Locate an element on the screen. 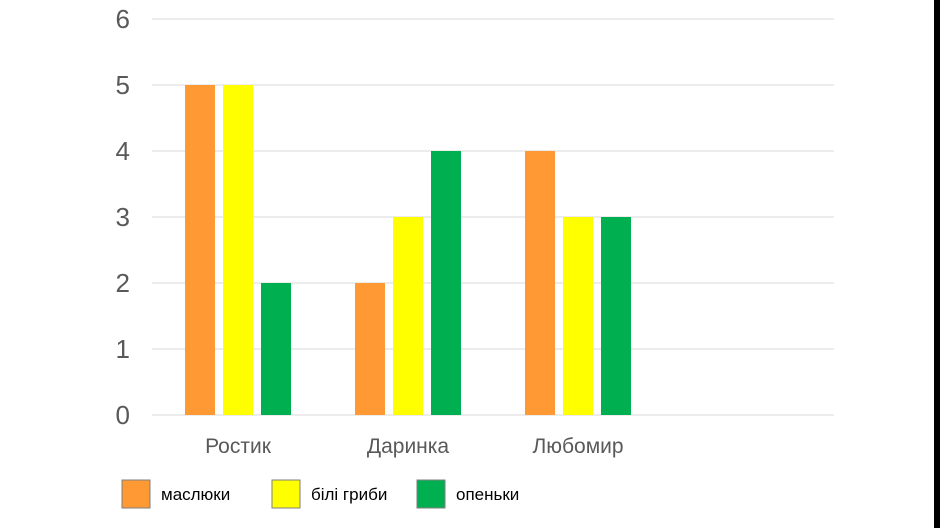  legend: маслюки білі гриби опеньки is located at coordinates (320, 494).